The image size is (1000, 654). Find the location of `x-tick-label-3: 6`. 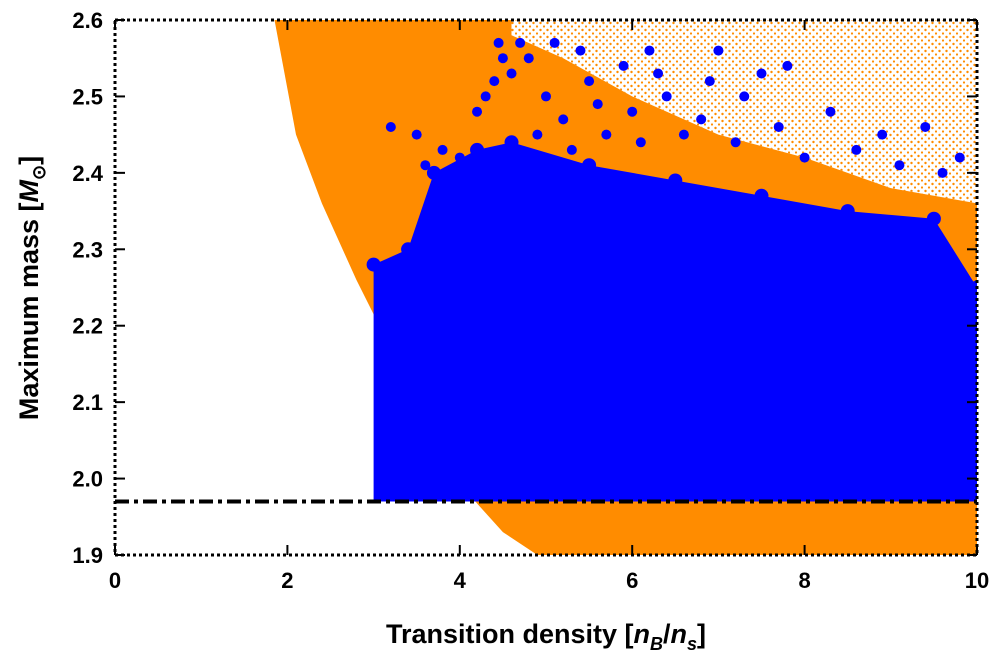

x-tick-label-3: 6 is located at coordinates (632, 580).